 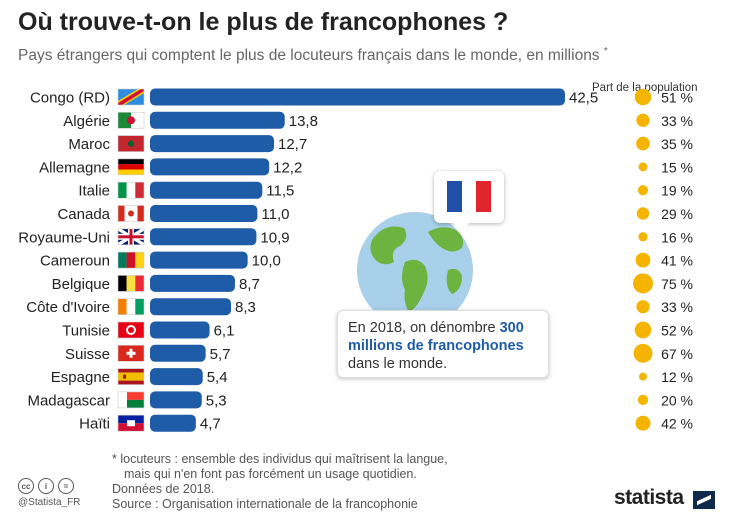 What do you see at coordinates (677, 377) in the screenshot?
I see `population-share-label: 12 %` at bounding box center [677, 377].